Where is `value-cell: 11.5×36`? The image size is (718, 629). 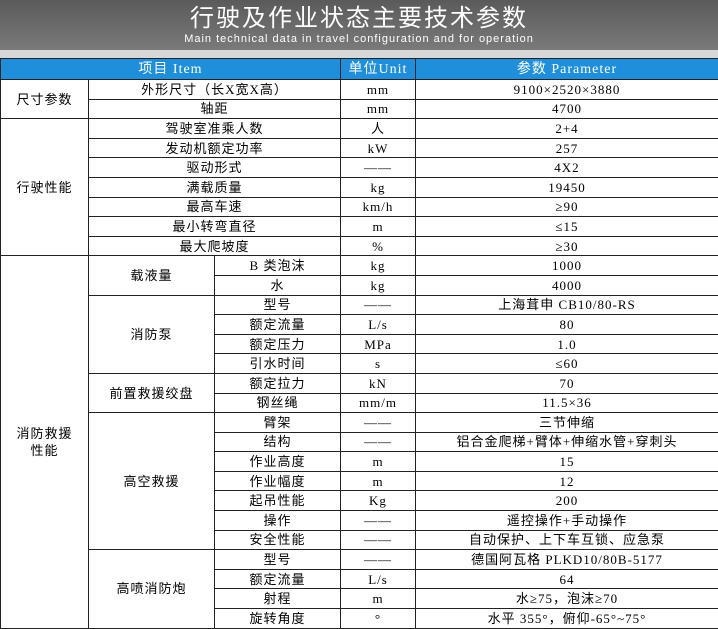
value-cell: 11.5×36 is located at coordinates (566, 403).